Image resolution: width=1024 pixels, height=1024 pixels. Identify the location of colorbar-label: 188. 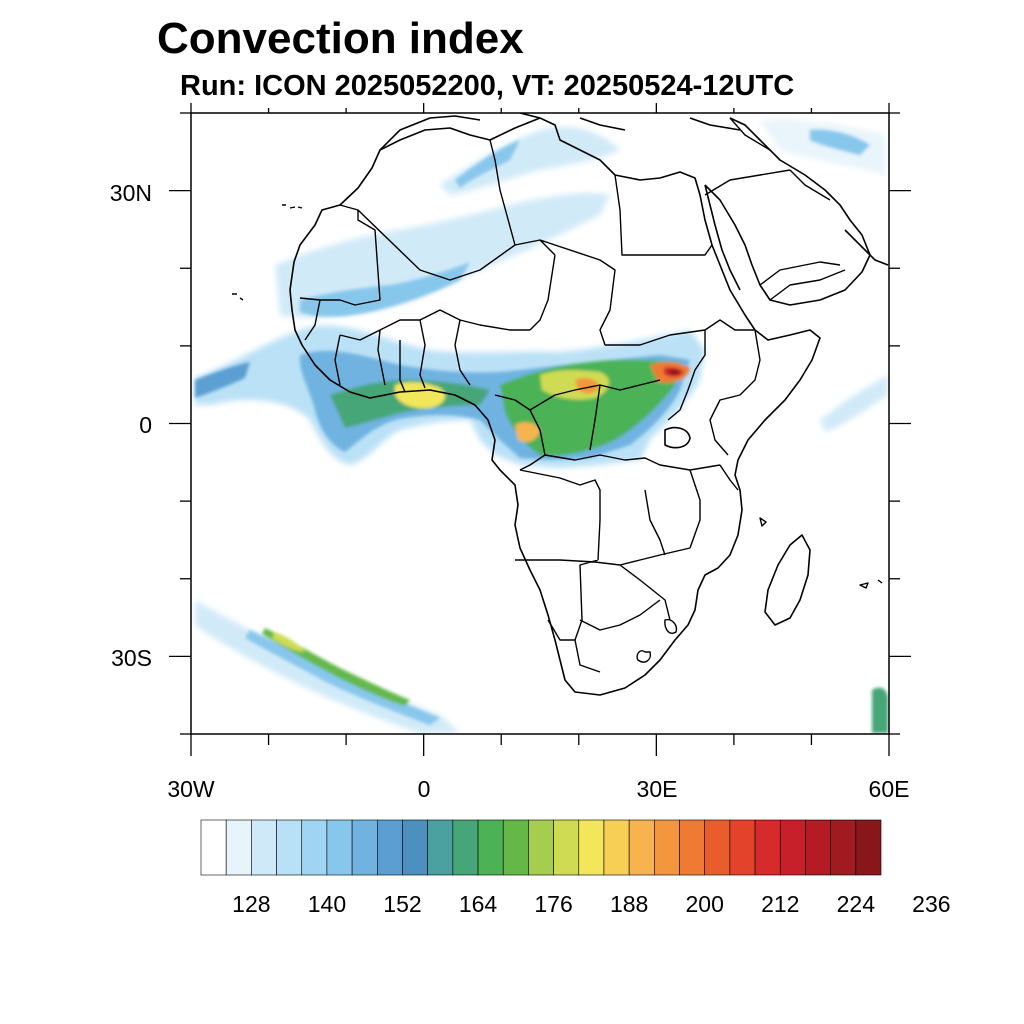
(629, 904).